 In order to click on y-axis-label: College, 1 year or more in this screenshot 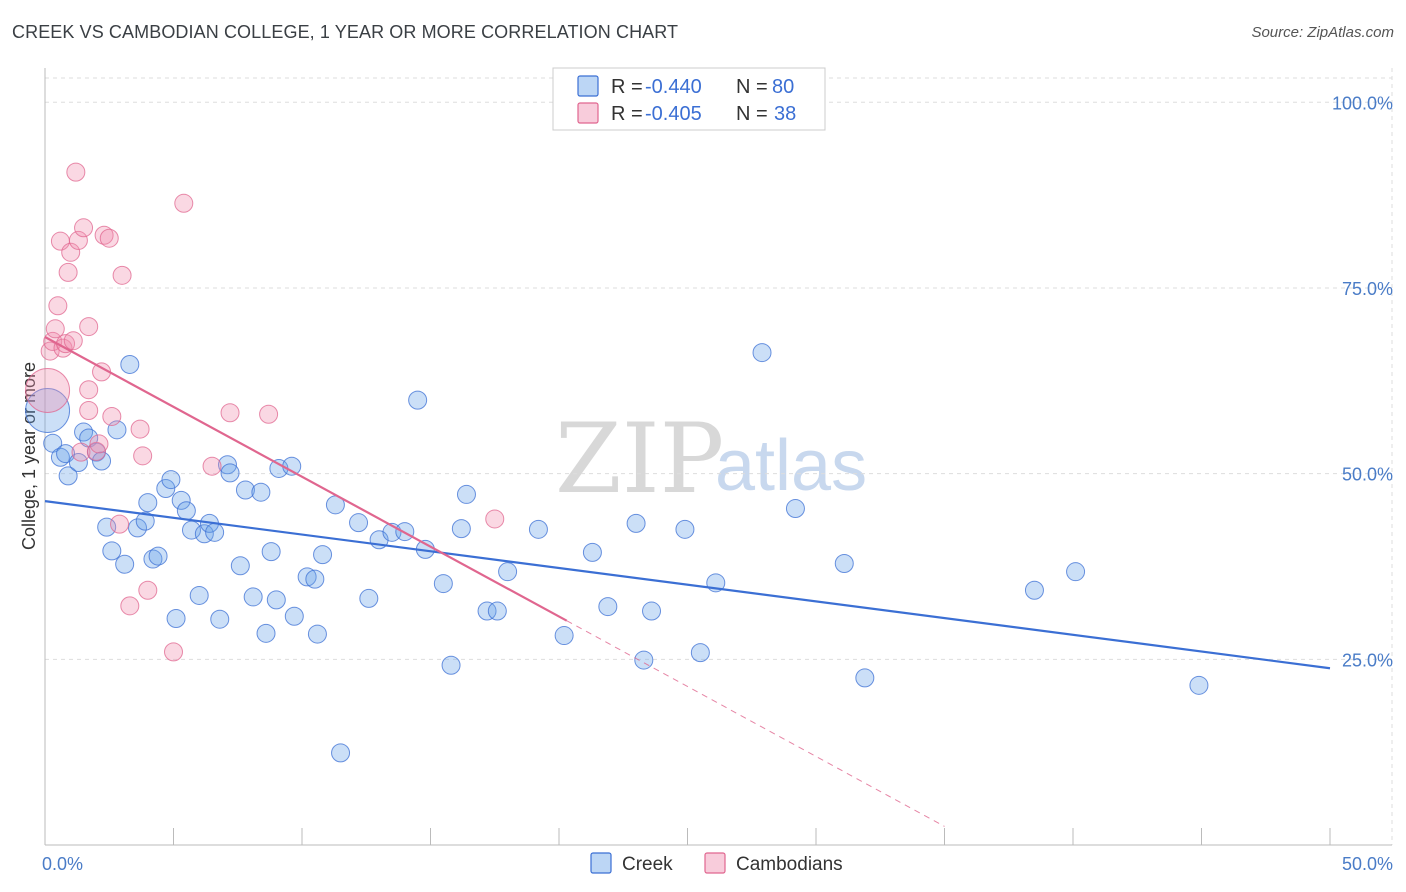, I will do `click(29, 456)`.